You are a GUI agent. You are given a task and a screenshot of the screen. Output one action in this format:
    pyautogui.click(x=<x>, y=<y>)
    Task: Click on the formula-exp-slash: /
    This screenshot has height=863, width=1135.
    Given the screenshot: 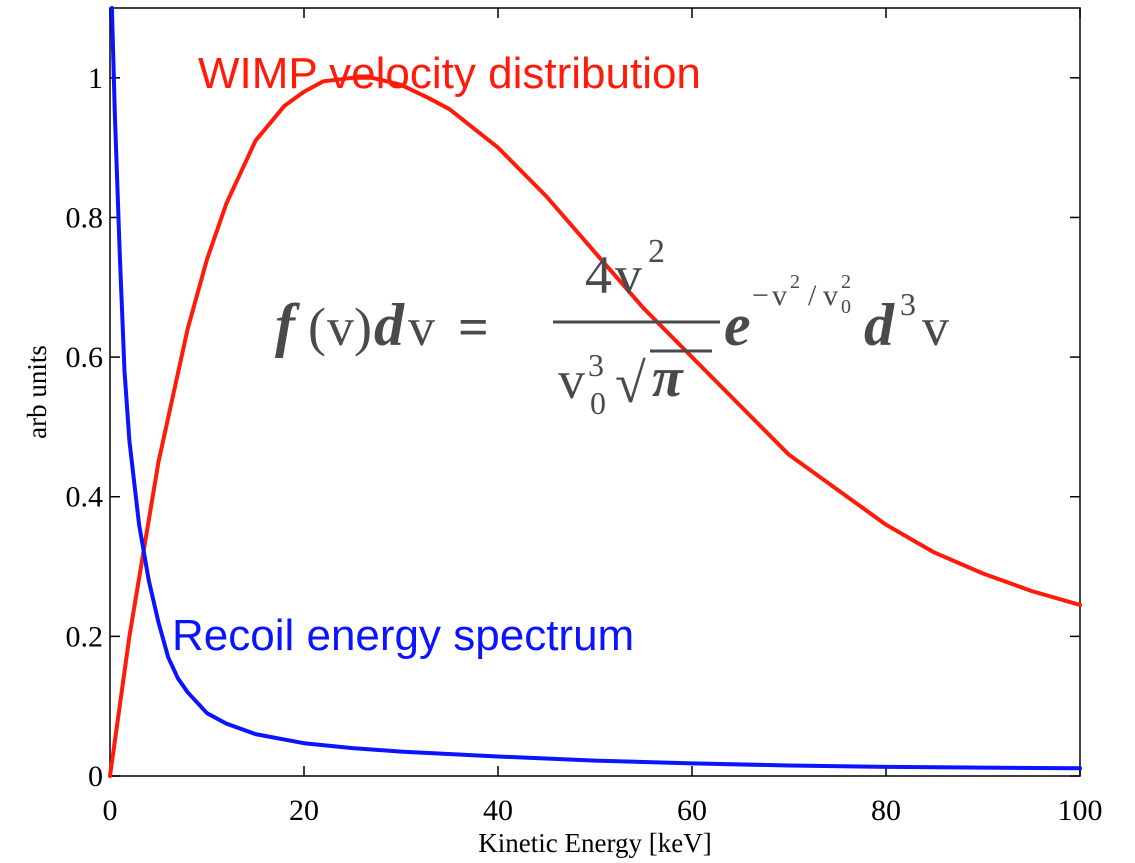 What is the action you would take?
    pyautogui.click(x=812, y=295)
    